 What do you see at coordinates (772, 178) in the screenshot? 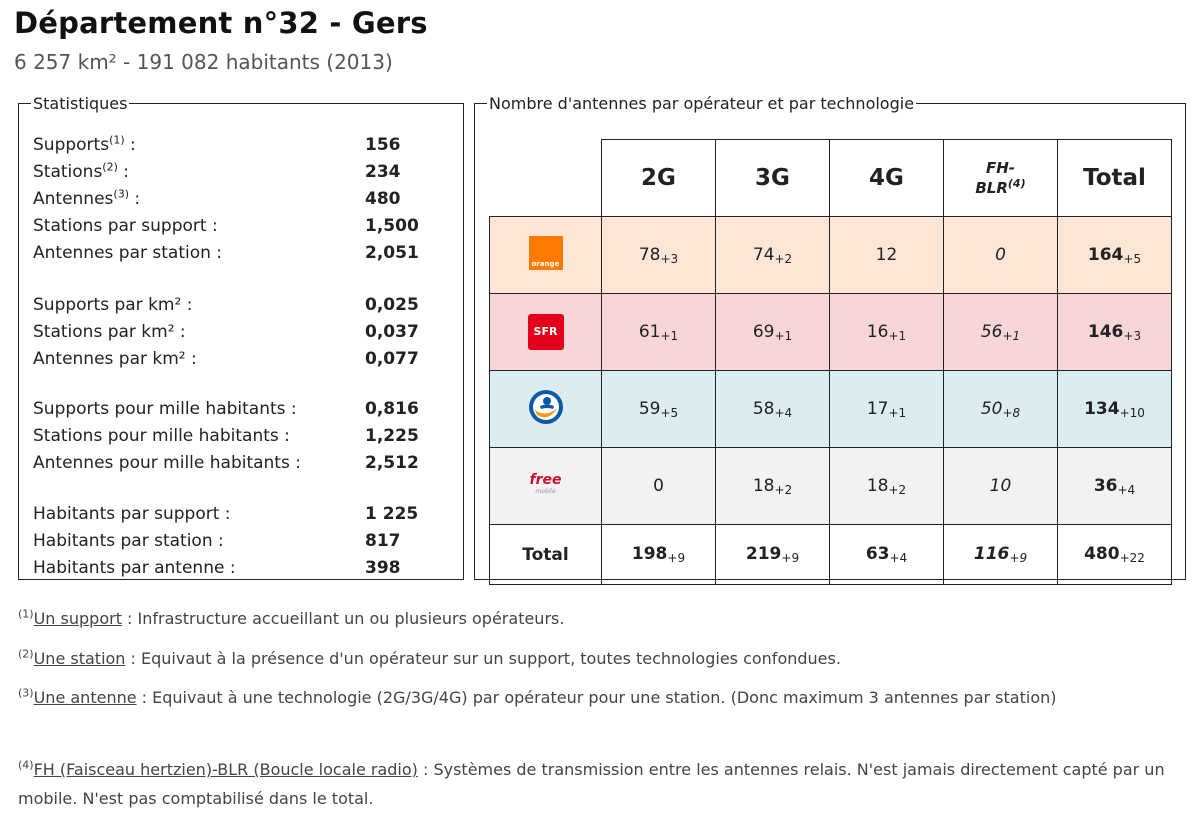
I see `header-3g: 3G` at bounding box center [772, 178].